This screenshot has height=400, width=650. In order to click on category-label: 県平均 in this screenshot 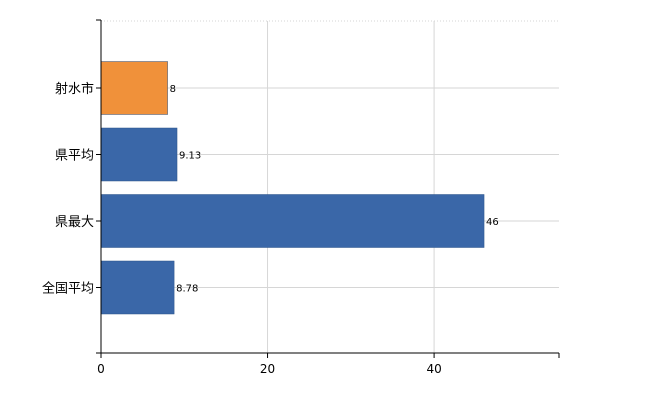, I will do `click(74, 156)`.